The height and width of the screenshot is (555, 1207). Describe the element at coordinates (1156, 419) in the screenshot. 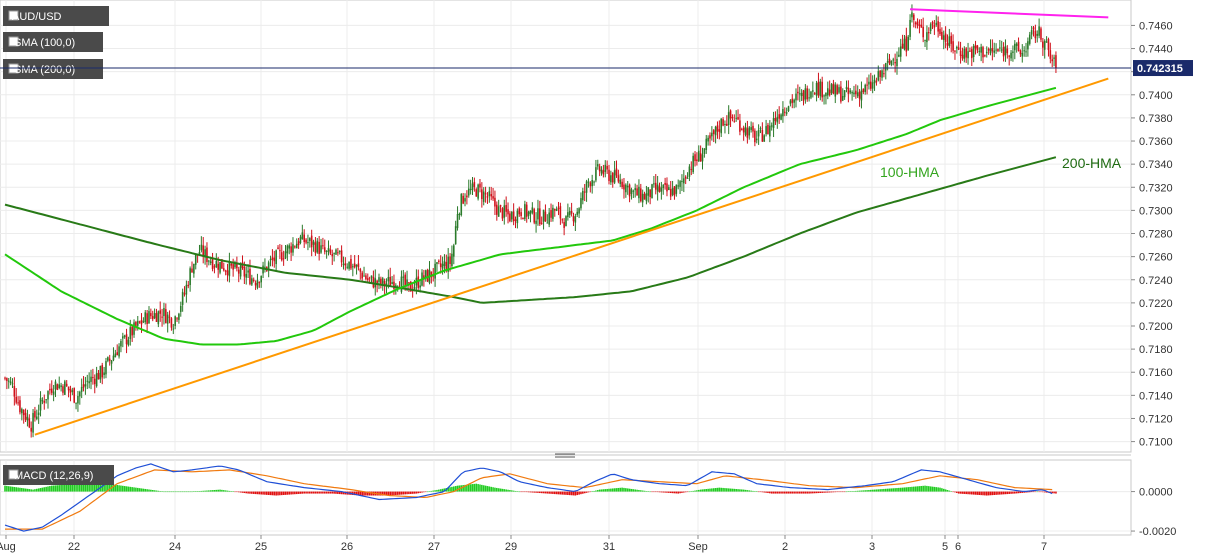

I see `price-tick-label: 0.7120` at that location.